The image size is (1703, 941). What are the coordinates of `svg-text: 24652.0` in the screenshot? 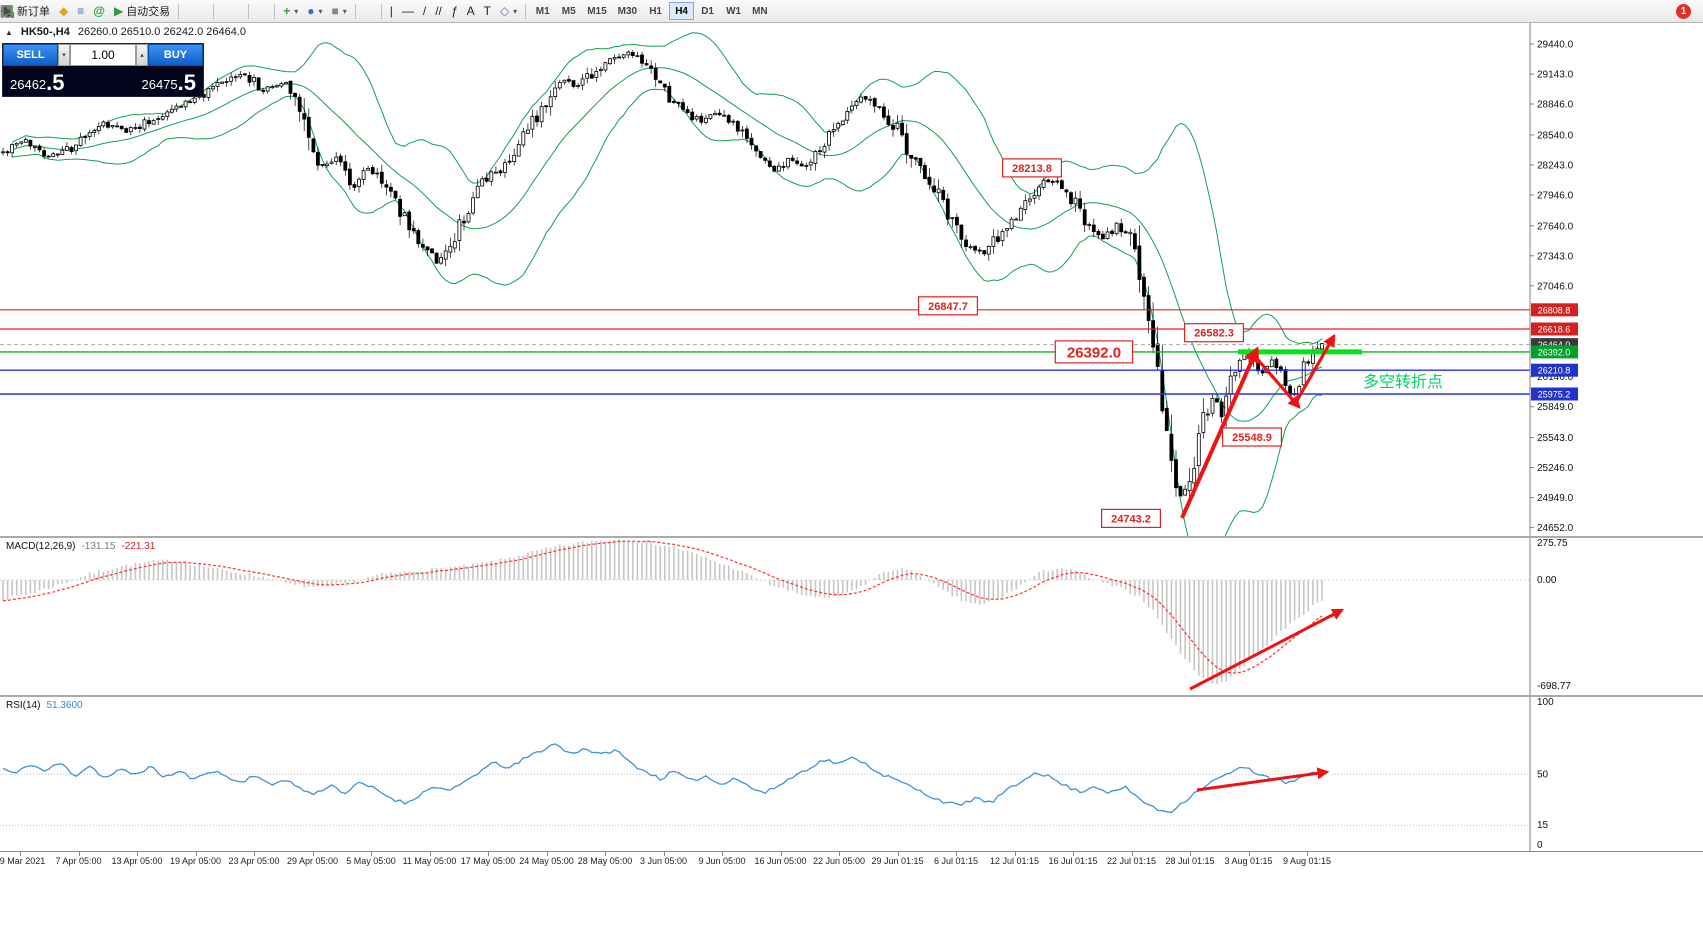 It's located at (1555, 528).